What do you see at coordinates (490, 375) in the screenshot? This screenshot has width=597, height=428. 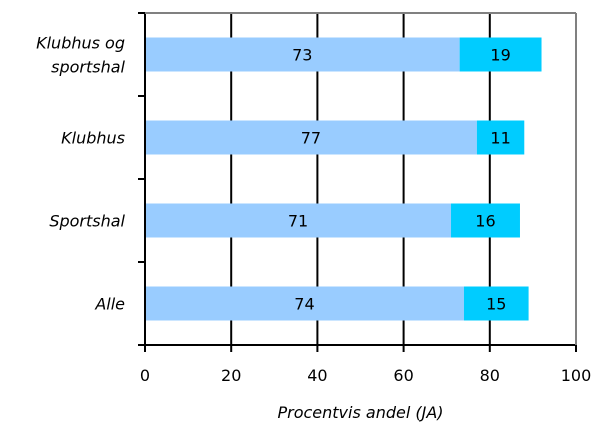 I see `x-tick-label: 80` at bounding box center [490, 375].